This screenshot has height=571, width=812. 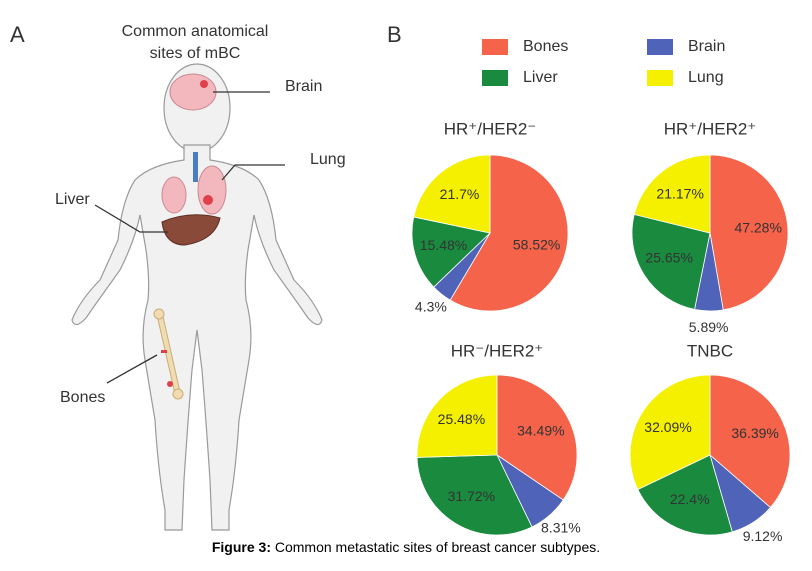 What do you see at coordinates (193, 92) in the screenshot?
I see `brain-icon` at bounding box center [193, 92].